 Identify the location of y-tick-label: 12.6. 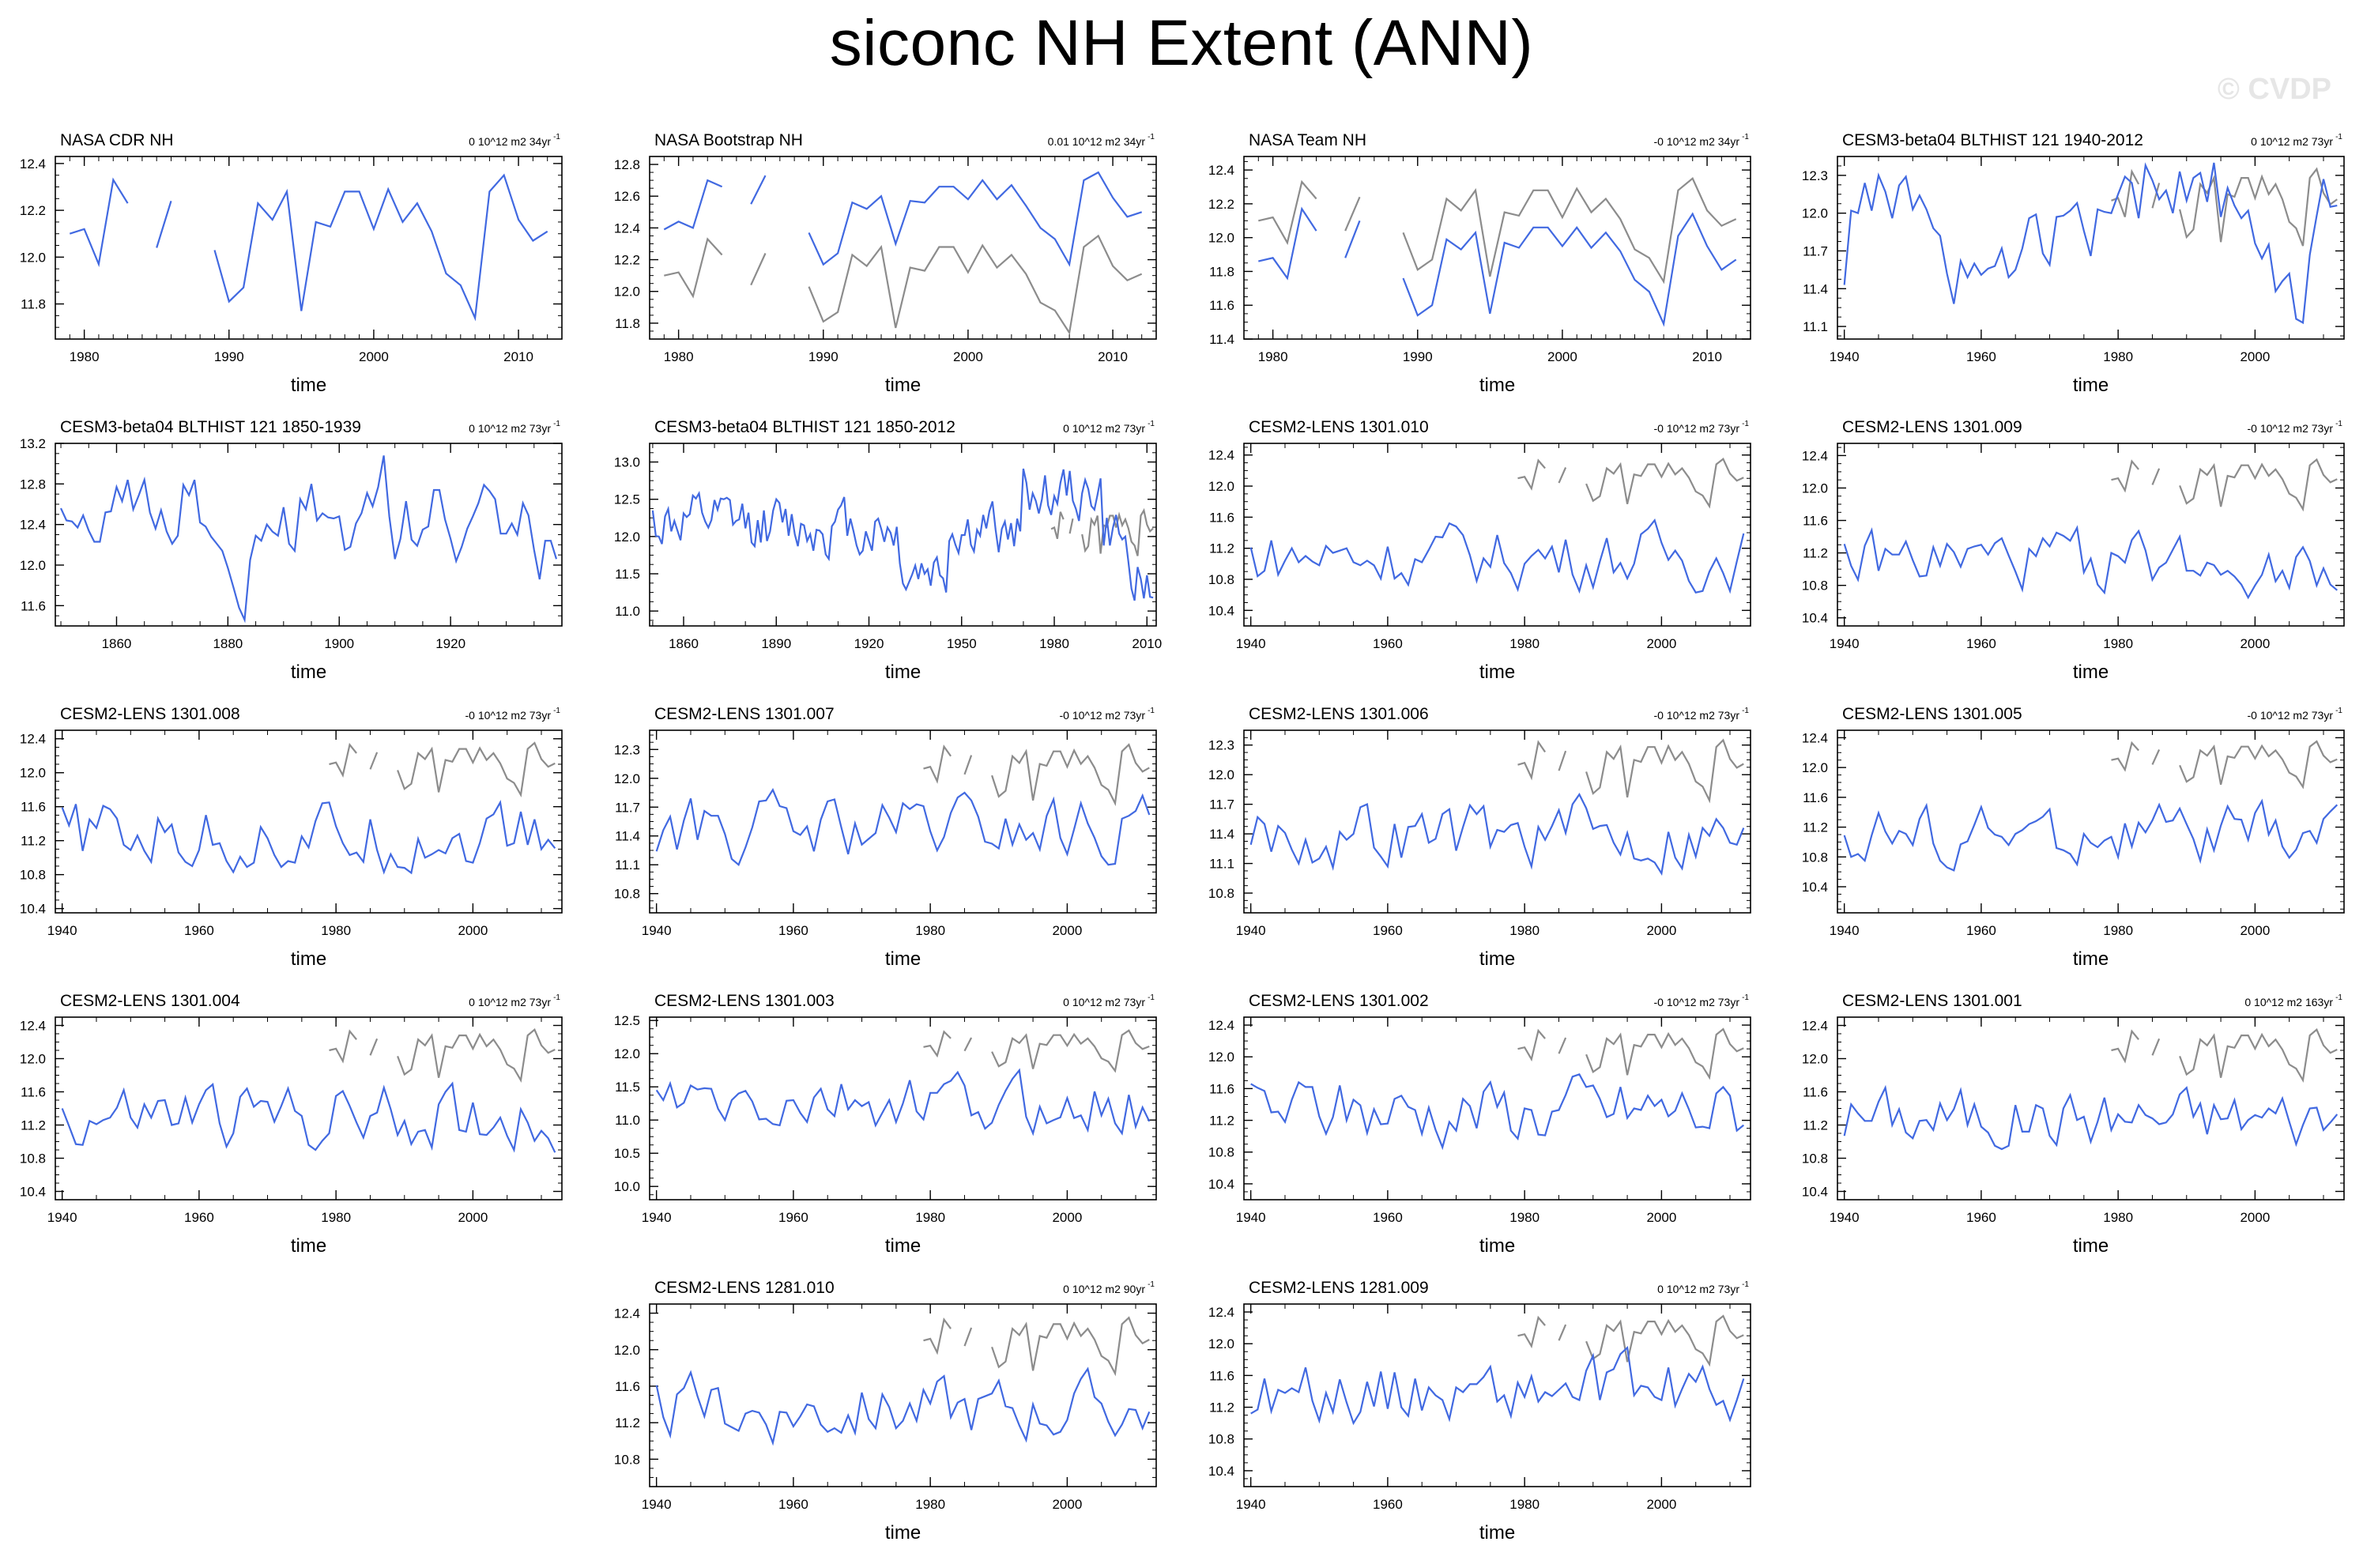
(627, 196).